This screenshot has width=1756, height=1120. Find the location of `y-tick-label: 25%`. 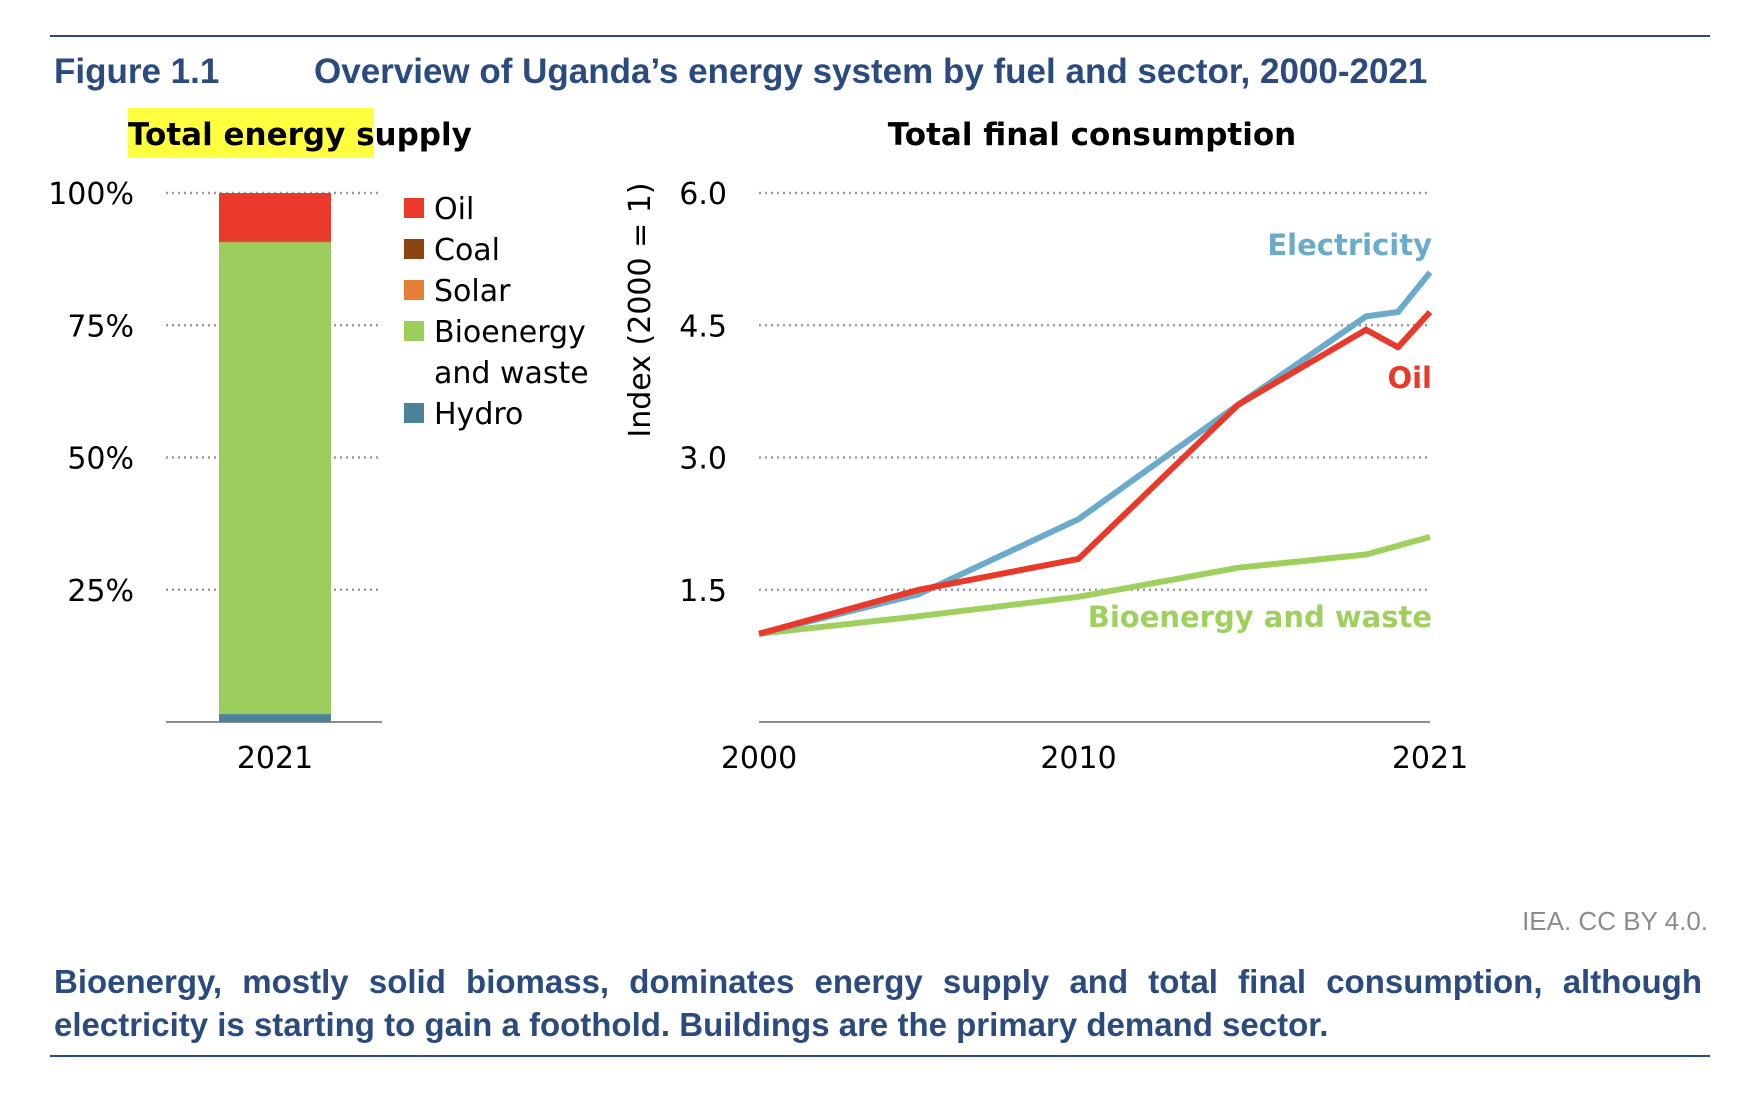

y-tick-label: 25% is located at coordinates (100, 591).